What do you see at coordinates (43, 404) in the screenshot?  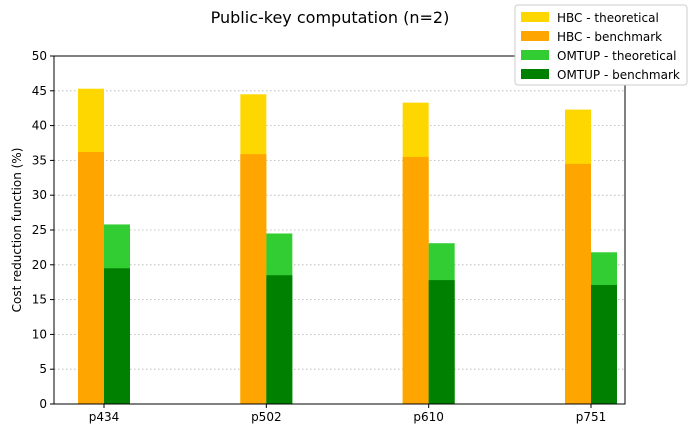 I see `y-tick-label: 0` at bounding box center [43, 404].